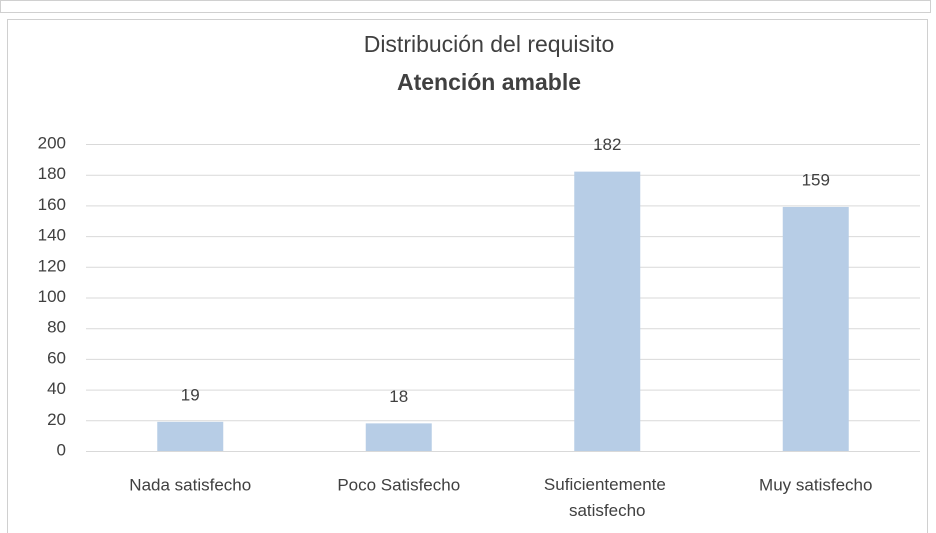  What do you see at coordinates (52, 235) in the screenshot?
I see `y-tick-label: 140` at bounding box center [52, 235].